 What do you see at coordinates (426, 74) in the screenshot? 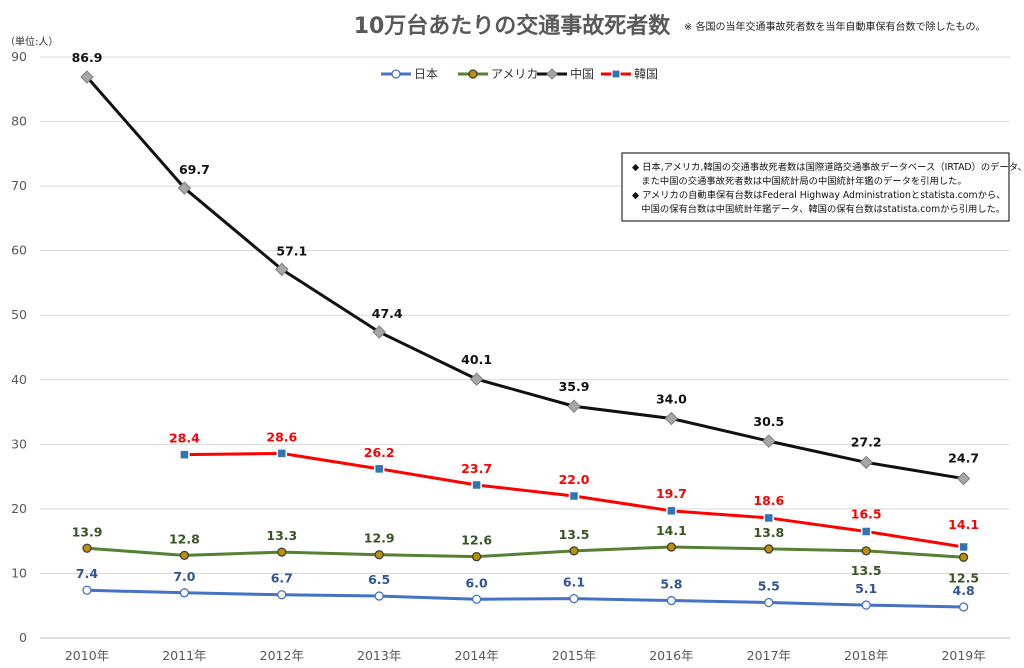
I see `legend-label: 日本` at bounding box center [426, 74].